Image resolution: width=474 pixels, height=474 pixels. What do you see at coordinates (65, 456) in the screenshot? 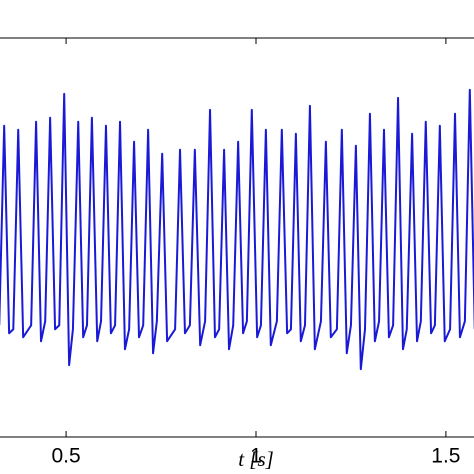
I see `x-tick-label: 0.5` at bounding box center [65, 456].